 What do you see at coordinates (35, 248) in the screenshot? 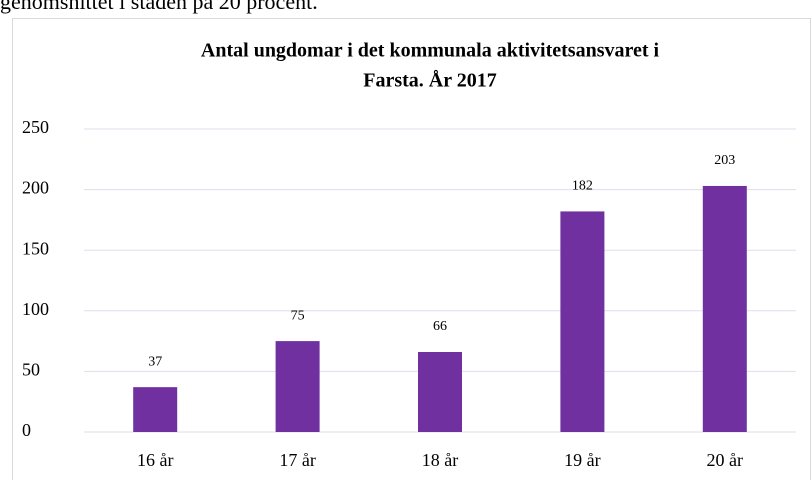
I see `y-tick-label: 150` at bounding box center [35, 248].